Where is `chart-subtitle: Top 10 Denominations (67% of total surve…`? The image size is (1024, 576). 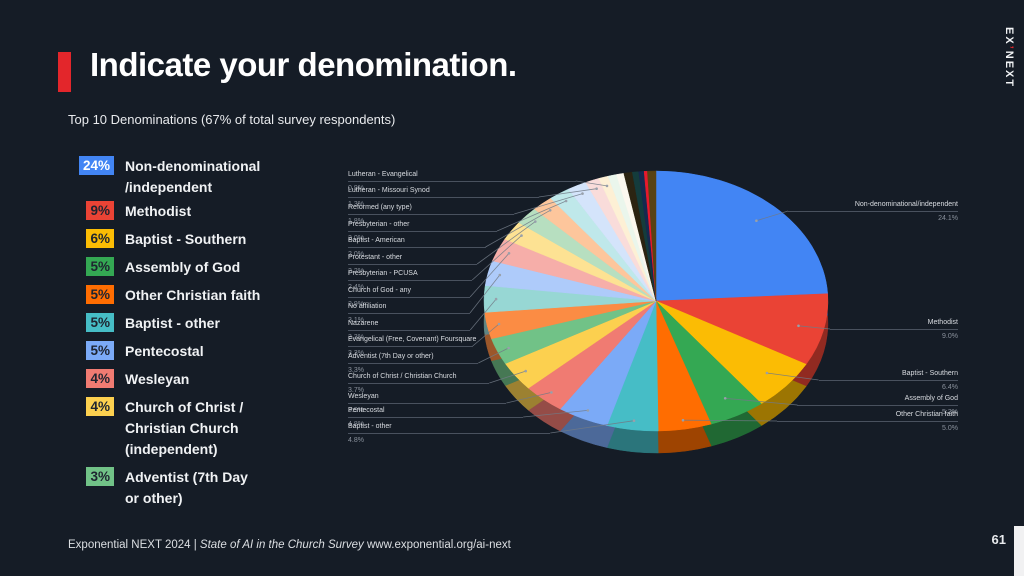
chart-subtitle: Top 10 Denominations (67% of total surve… is located at coordinates (232, 119).